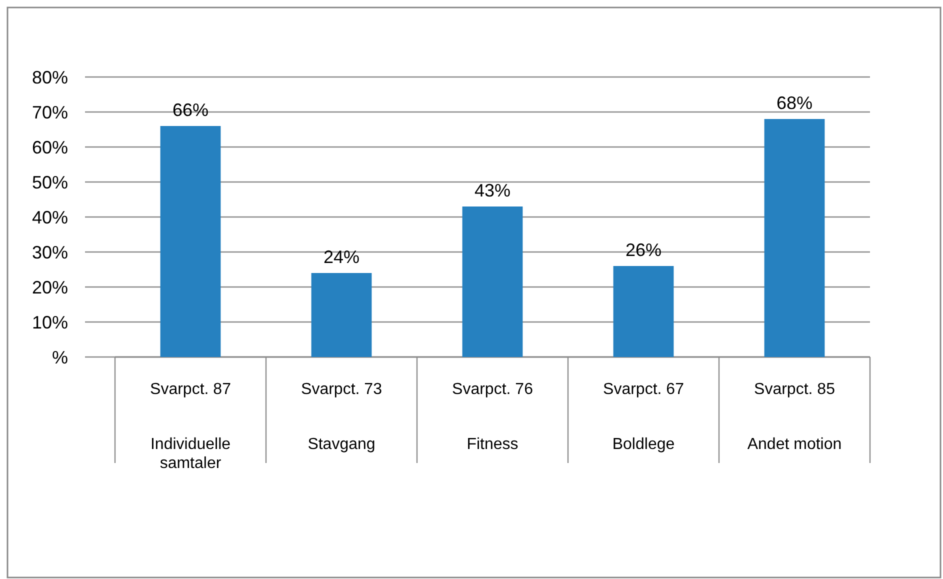  I want to click on text: Svarpct. 85, so click(795, 389).